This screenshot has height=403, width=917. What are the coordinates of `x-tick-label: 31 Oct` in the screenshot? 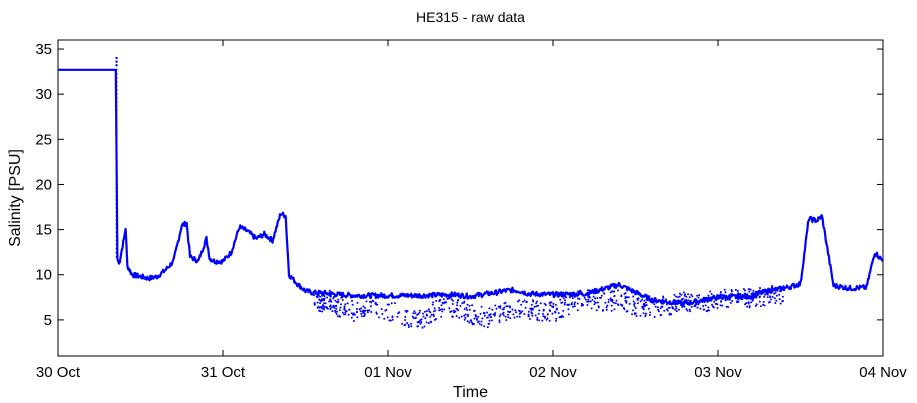 It's located at (223, 372).